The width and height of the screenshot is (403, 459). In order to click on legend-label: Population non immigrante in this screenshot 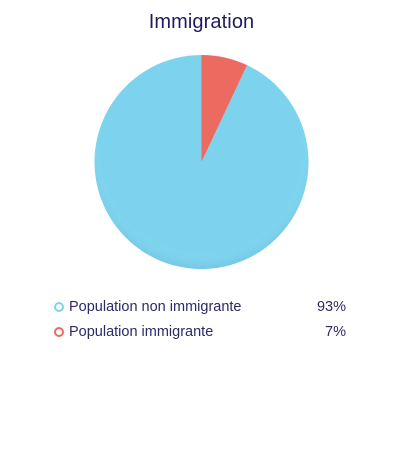, I will do `click(155, 307)`.